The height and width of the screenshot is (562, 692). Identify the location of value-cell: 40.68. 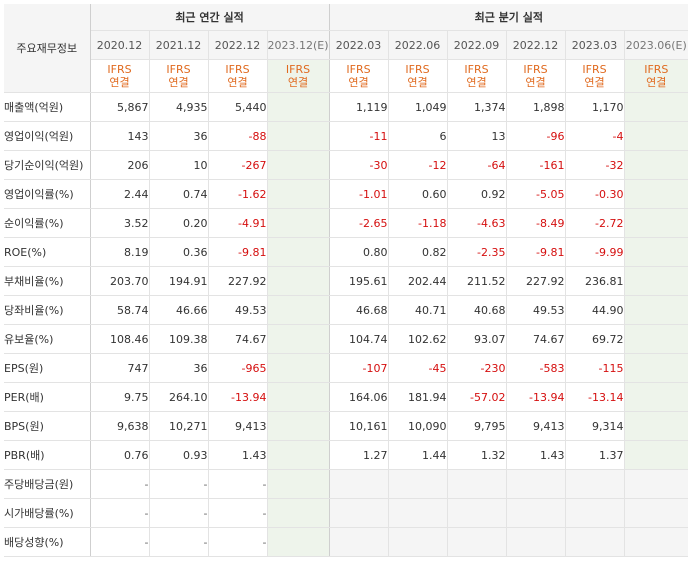
(477, 310).